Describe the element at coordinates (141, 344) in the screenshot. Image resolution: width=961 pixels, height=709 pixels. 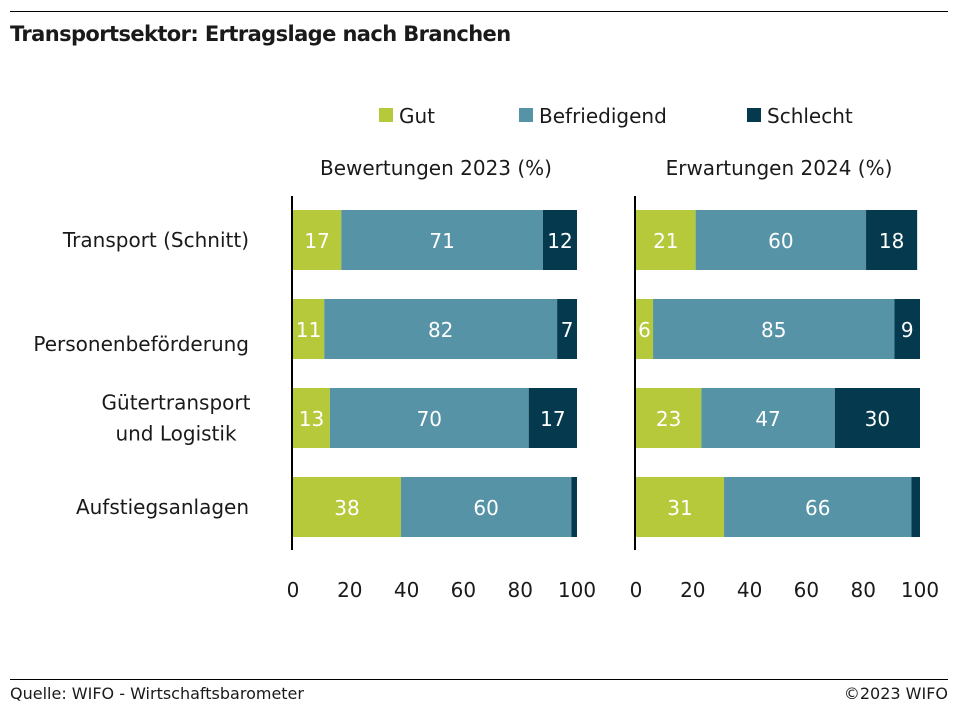
I see `category-label: Personenbeförderung` at that location.